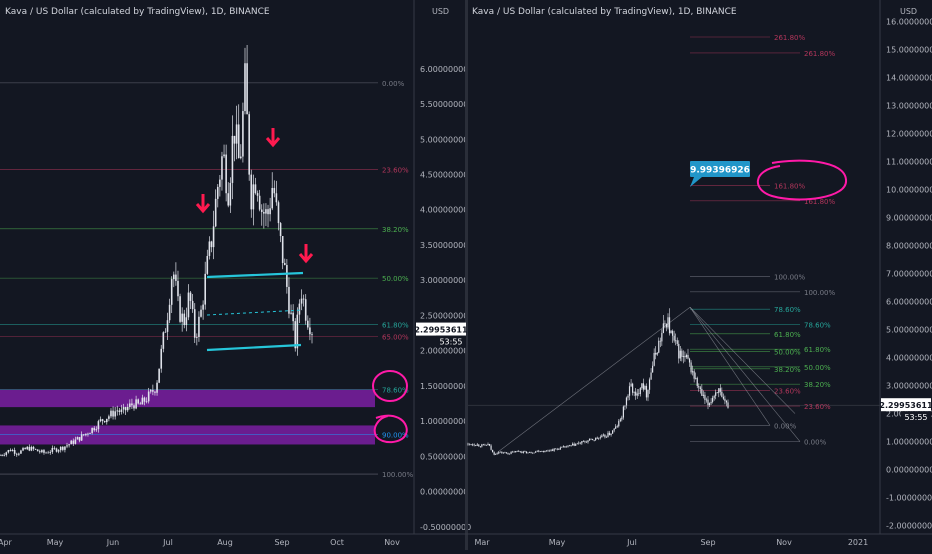 This screenshot has width=932, height=554. I want to click on projected-fib-label: 261.80%, so click(819, 54).